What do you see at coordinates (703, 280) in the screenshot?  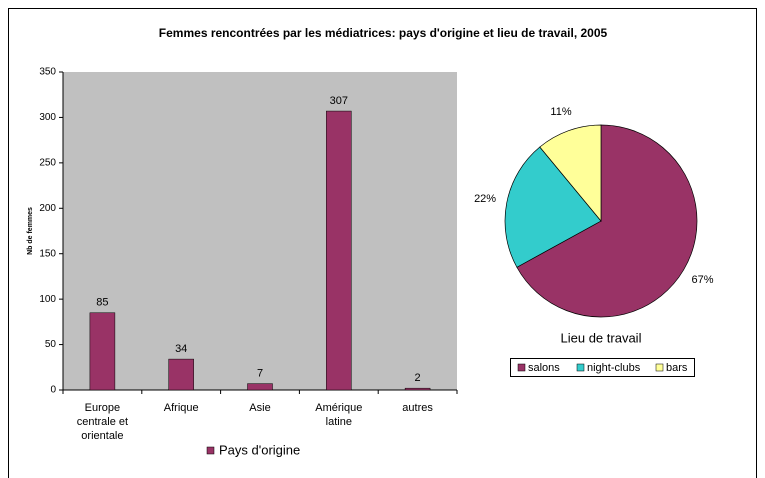 I see `data-label: 67%` at bounding box center [703, 280].